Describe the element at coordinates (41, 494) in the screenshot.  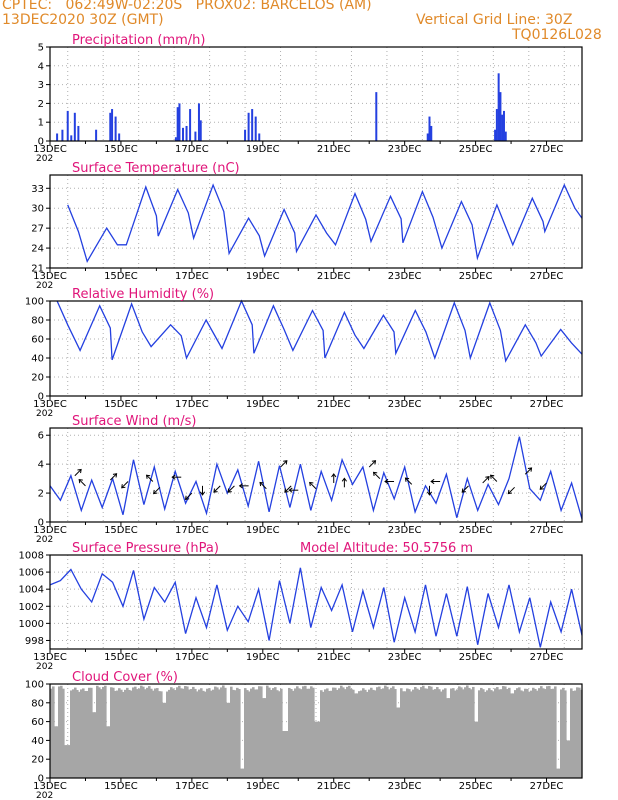
I see `y-tick-label: 2` at that location.